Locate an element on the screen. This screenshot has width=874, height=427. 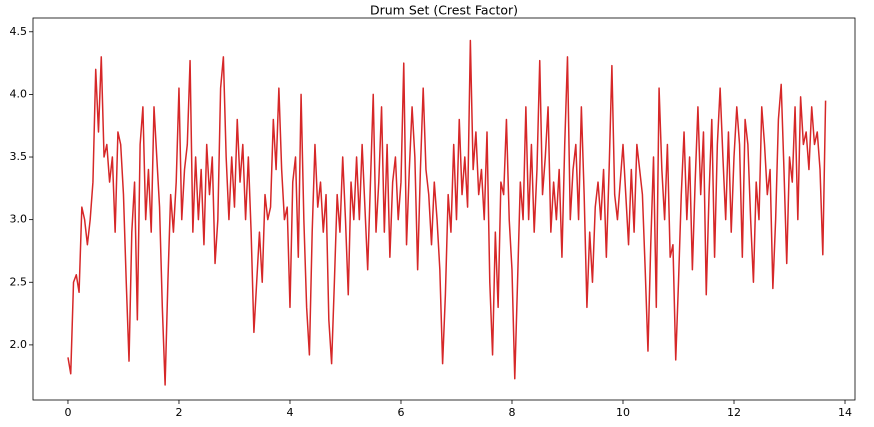
x-tick-label: 10 is located at coordinates (623, 412).